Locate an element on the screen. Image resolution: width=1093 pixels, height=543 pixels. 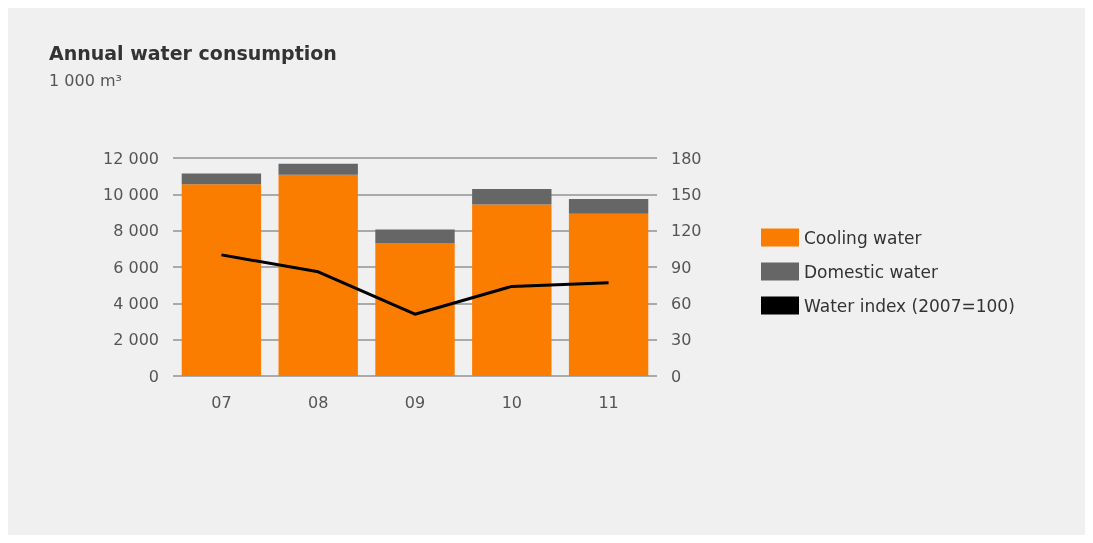
y2-tick-label: 0 is located at coordinates (676, 376).